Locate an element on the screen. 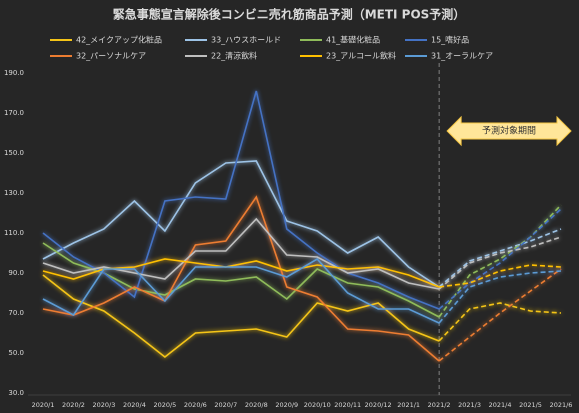  x-tick-label: 2021/3 is located at coordinates (469, 405).